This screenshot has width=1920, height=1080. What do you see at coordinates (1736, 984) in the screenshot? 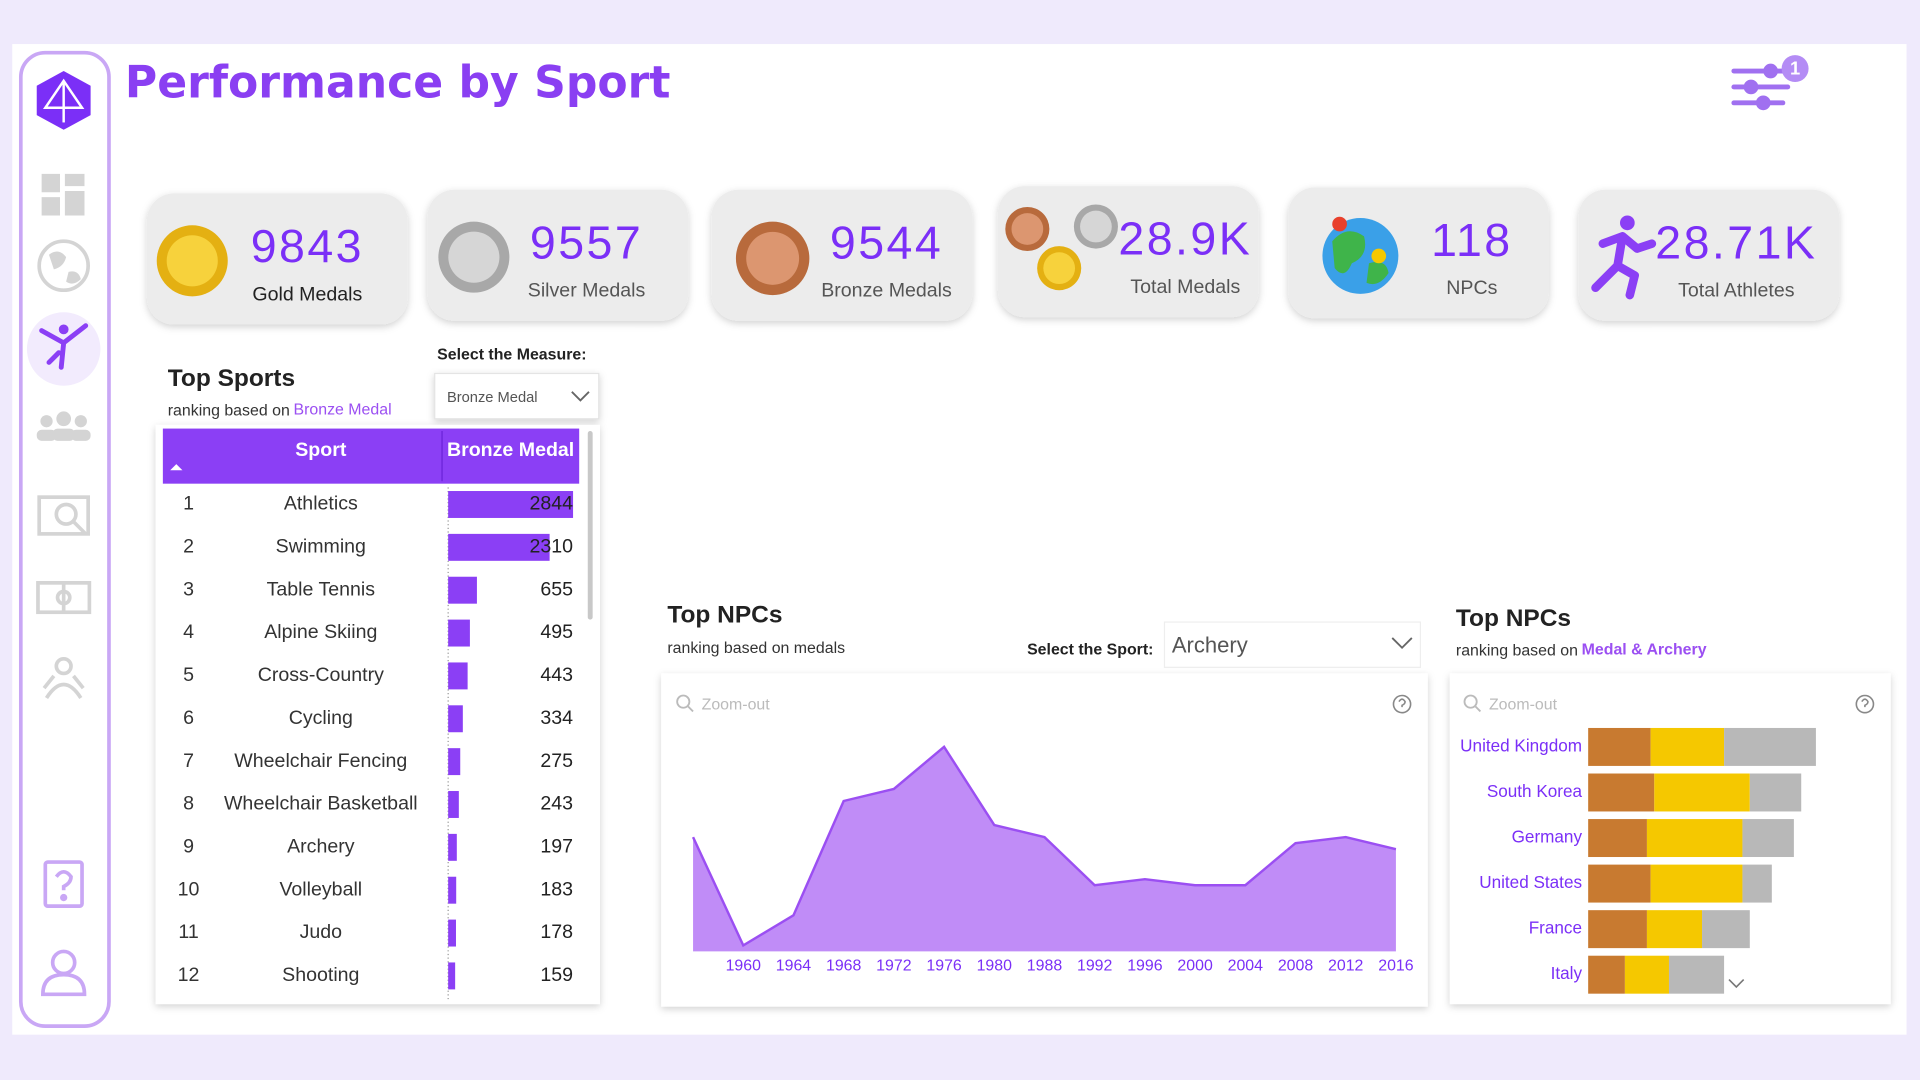
I see `scroll-chevron` at bounding box center [1736, 984].